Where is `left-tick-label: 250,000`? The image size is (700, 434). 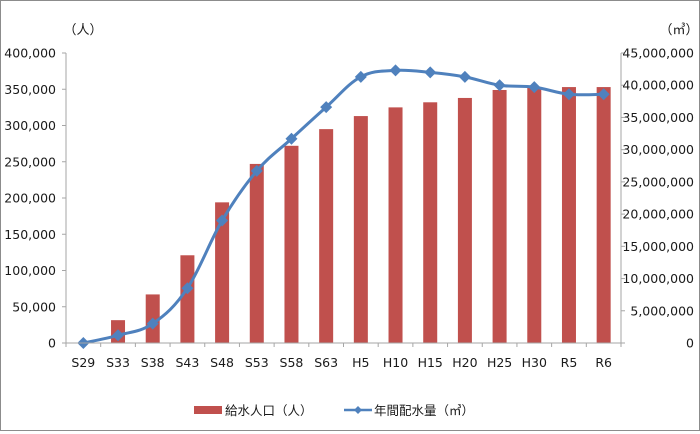 left-tick-label: 250,000 is located at coordinates (30, 161).